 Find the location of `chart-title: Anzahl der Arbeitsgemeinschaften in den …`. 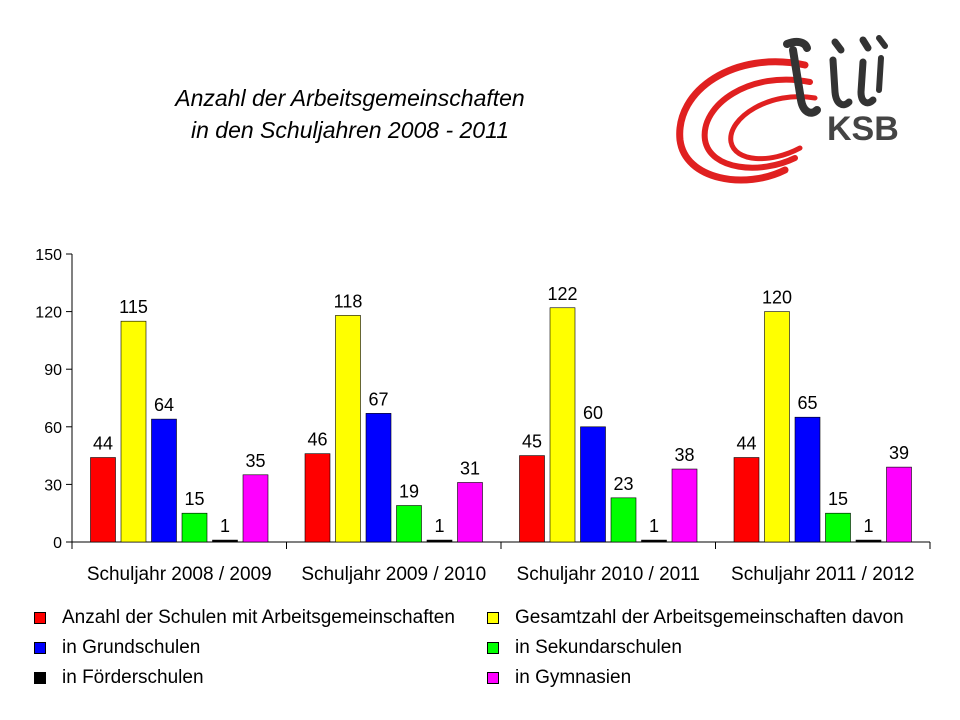

chart-title: Anzahl der Arbeitsgemeinschaften in den … is located at coordinates (350, 114).